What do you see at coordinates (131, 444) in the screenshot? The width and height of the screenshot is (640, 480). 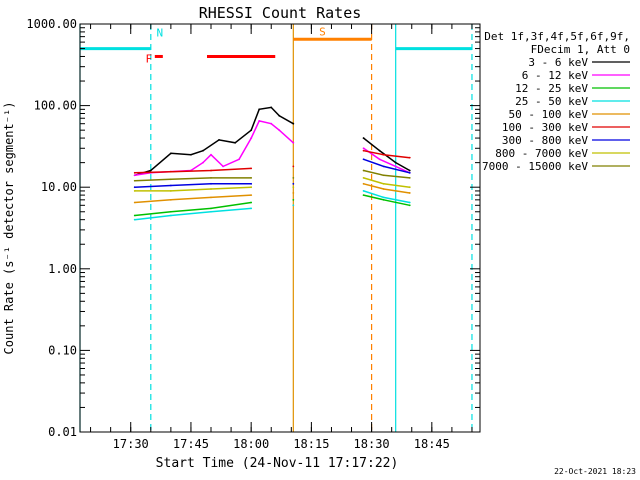 I see `x-tick-label: 17:30` at bounding box center [131, 444].